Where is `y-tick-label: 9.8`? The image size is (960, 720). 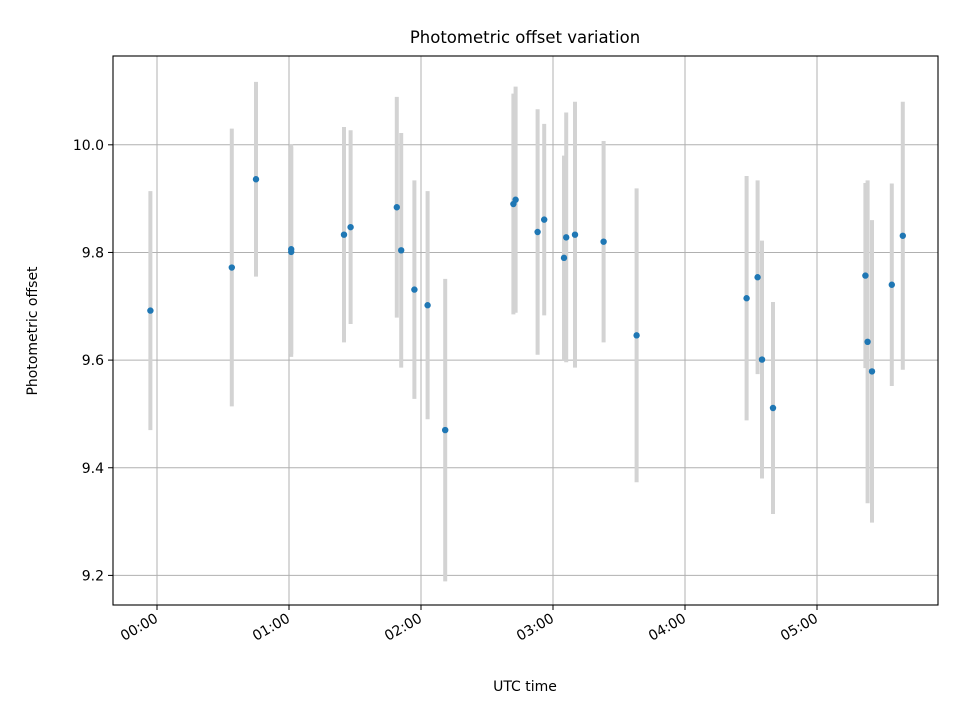 y-tick-label: 9.8 is located at coordinates (93, 253).